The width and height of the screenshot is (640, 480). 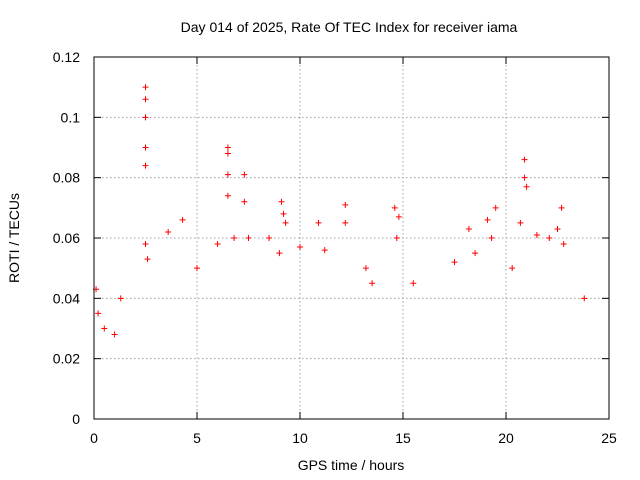 I want to click on y-tick-label: 0.06, so click(x=66, y=238).